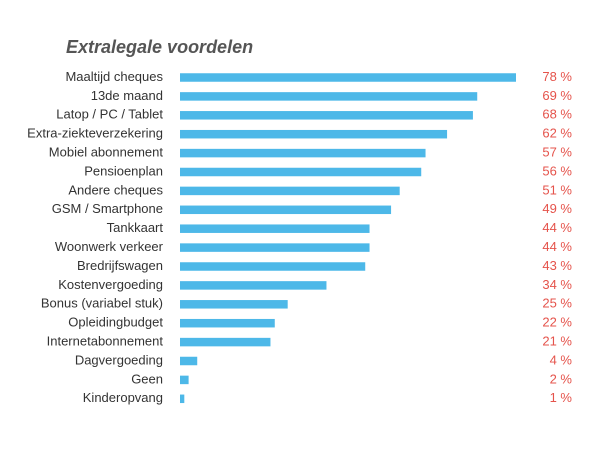  What do you see at coordinates (120, 265) in the screenshot?
I see `category-label: Bredrijfswagen` at bounding box center [120, 265].